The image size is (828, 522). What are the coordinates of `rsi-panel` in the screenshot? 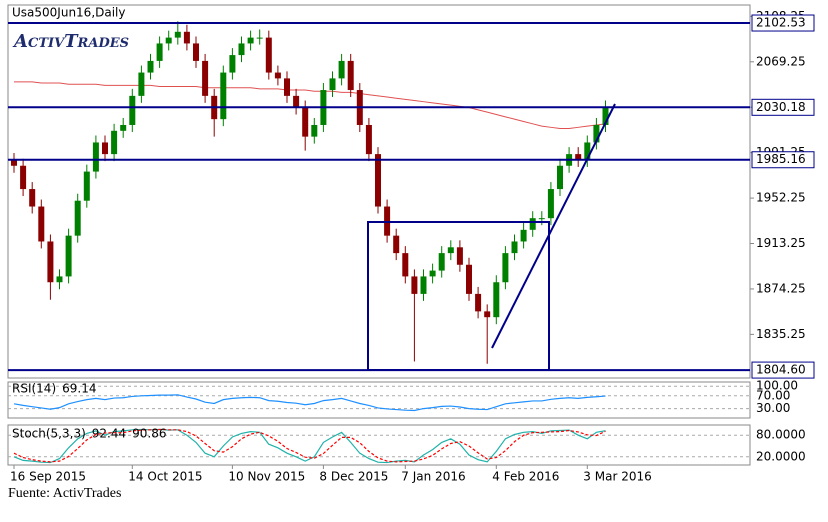 It's located at (379, 400).